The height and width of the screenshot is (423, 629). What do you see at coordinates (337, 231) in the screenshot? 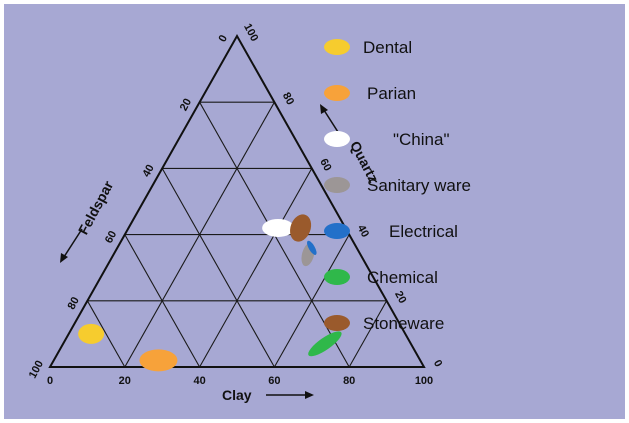
I see `legend-swatch-electrical` at bounding box center [337, 231].